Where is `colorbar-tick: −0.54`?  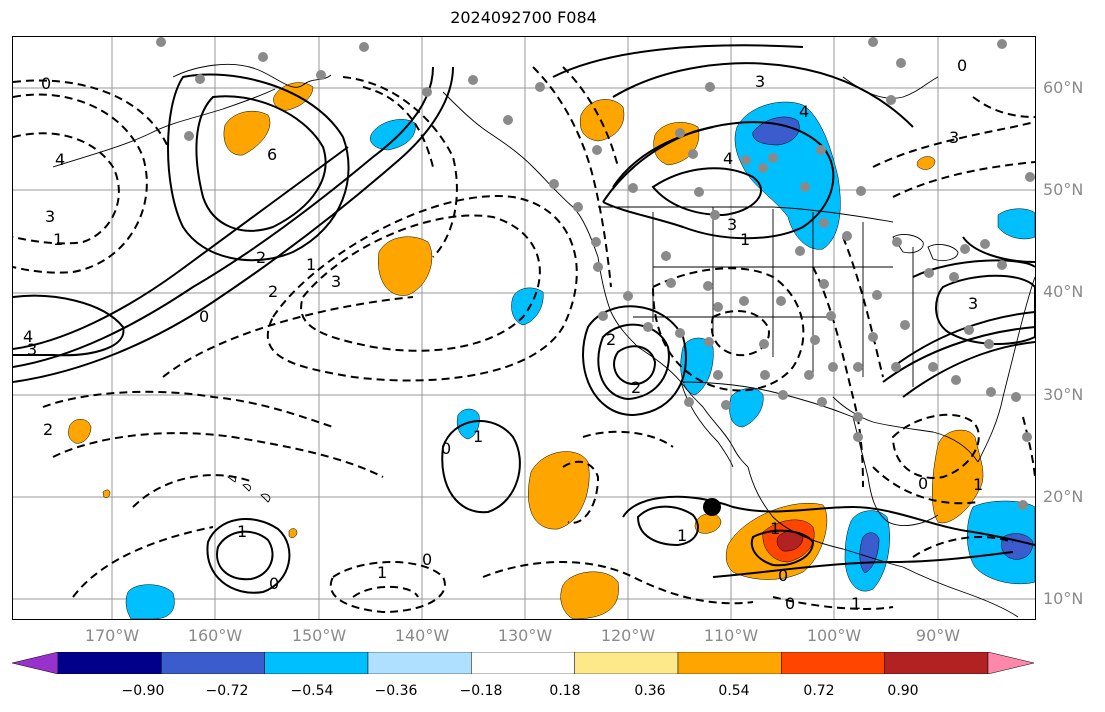
colorbar-tick: −0.54 is located at coordinates (312, 691).